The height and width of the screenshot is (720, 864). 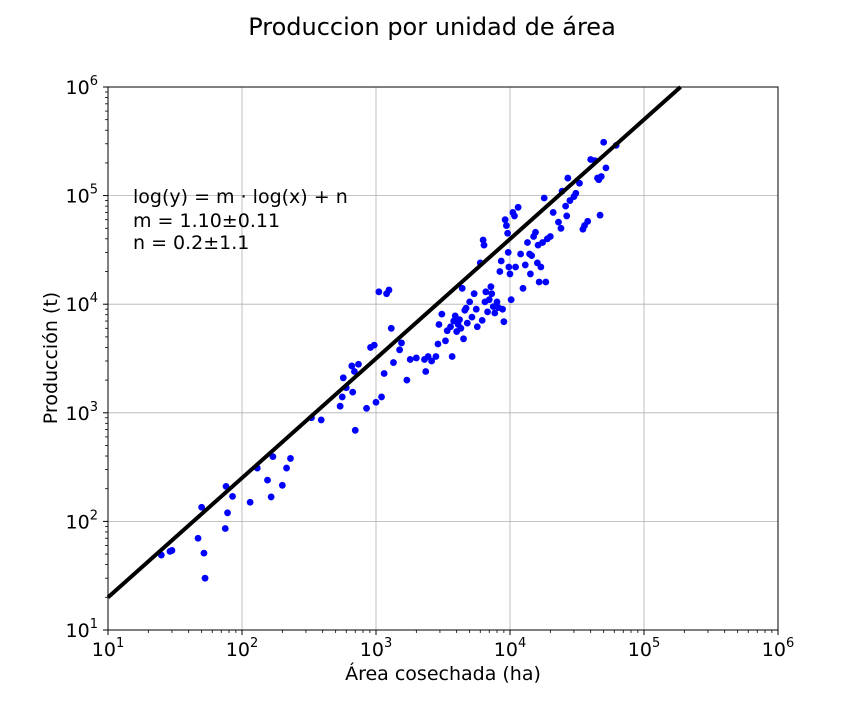 What do you see at coordinates (82, 629) in the screenshot?
I see `y-tick-label: 10¹` at bounding box center [82, 629].